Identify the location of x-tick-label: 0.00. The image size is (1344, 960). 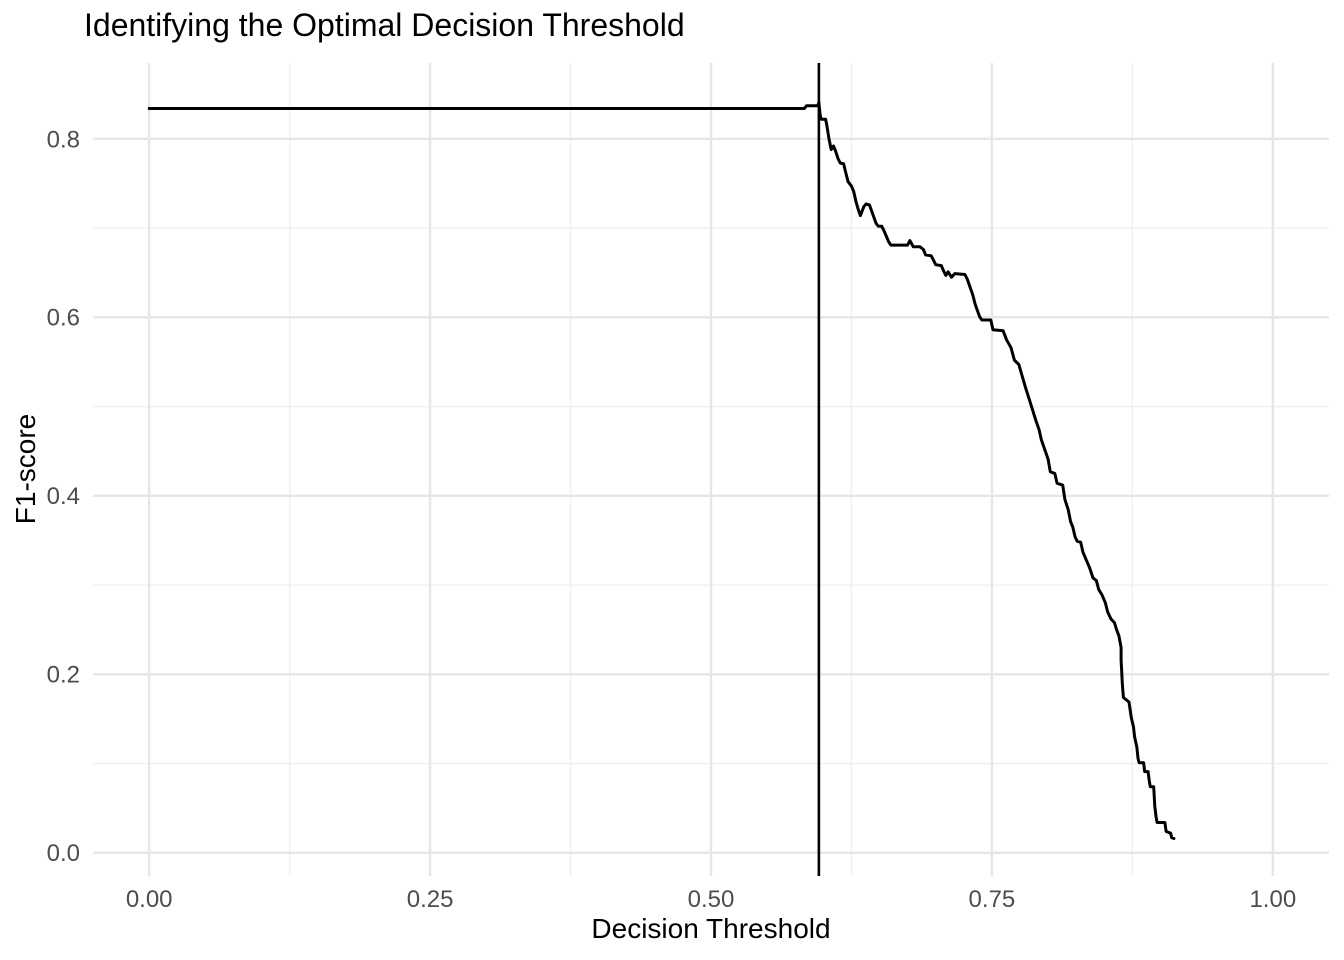
(149, 899).